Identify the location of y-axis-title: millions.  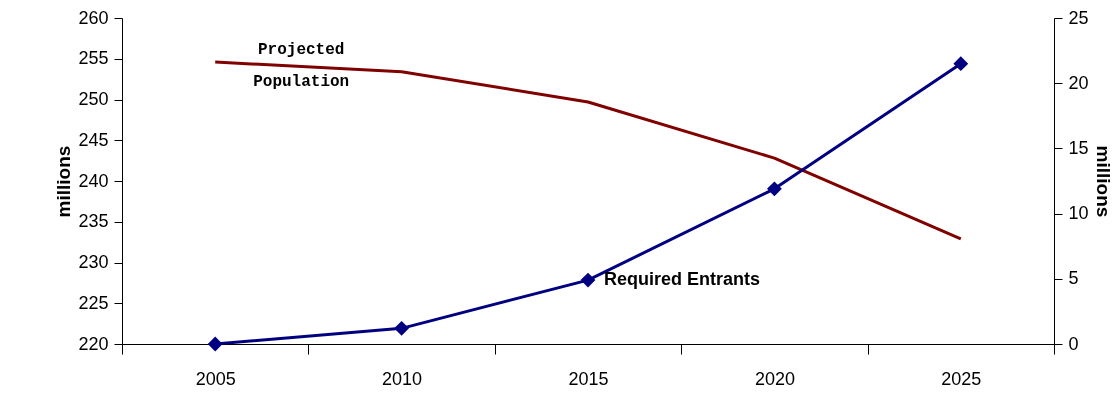
(64, 181).